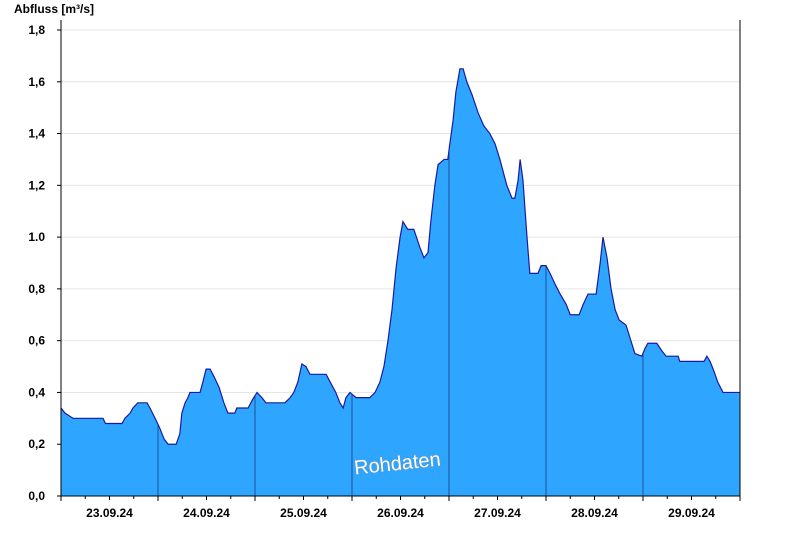 This screenshot has width=800, height=555. I want to click on y-tick-label: 0,2, so click(36, 444).